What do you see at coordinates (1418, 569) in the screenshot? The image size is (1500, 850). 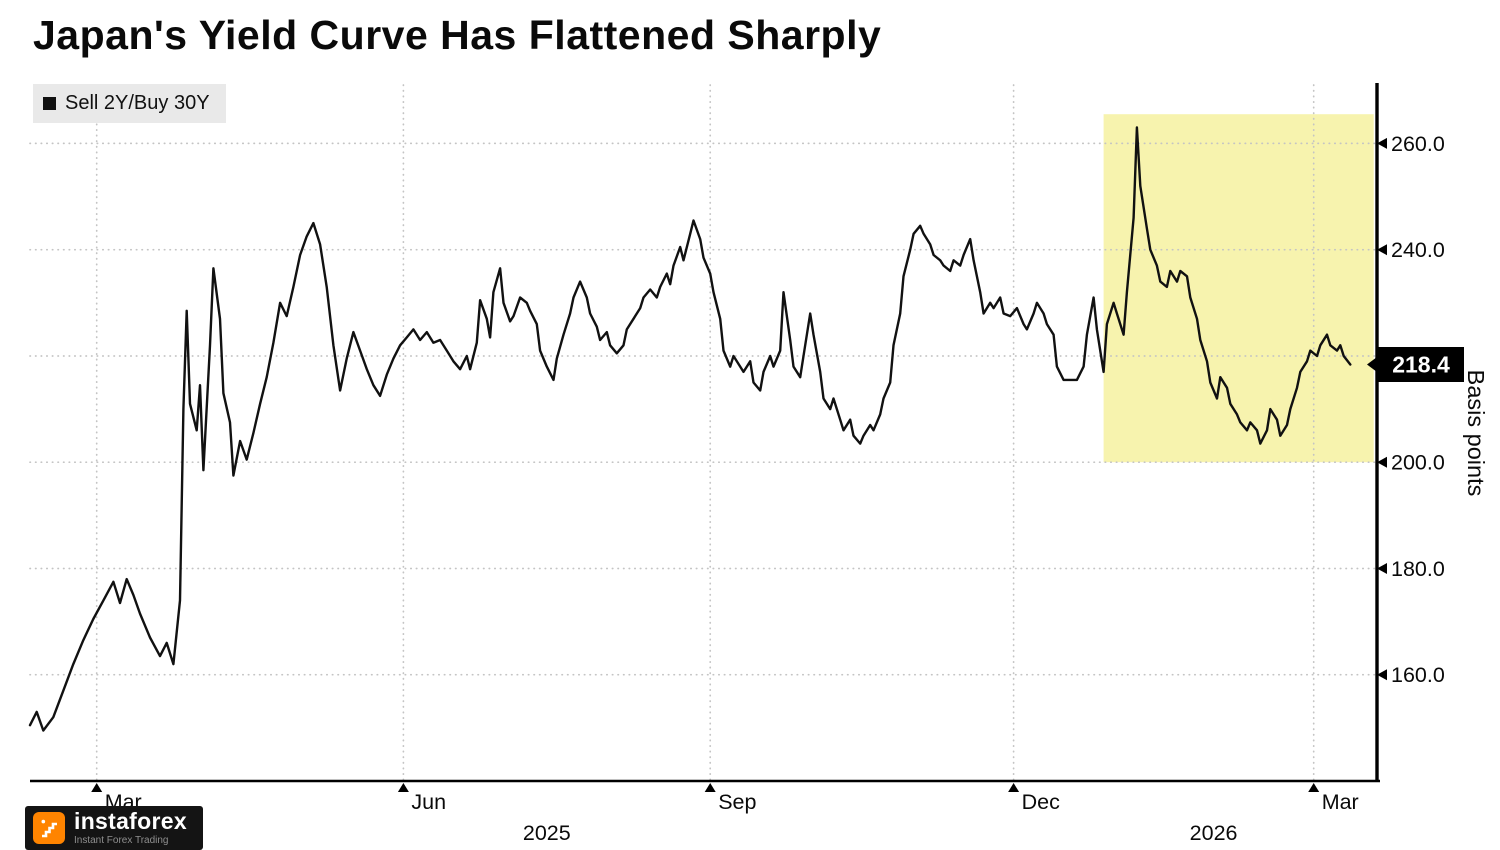 I see `svg-text: 180.0` at bounding box center [1418, 569].